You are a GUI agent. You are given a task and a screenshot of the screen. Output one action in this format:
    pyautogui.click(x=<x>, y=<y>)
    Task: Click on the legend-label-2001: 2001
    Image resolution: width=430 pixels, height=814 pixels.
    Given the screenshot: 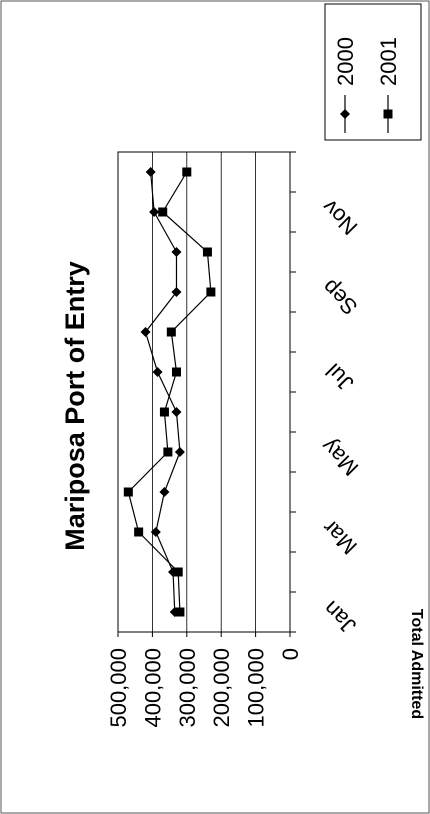 What is the action you would take?
    pyautogui.click(x=388, y=61)
    